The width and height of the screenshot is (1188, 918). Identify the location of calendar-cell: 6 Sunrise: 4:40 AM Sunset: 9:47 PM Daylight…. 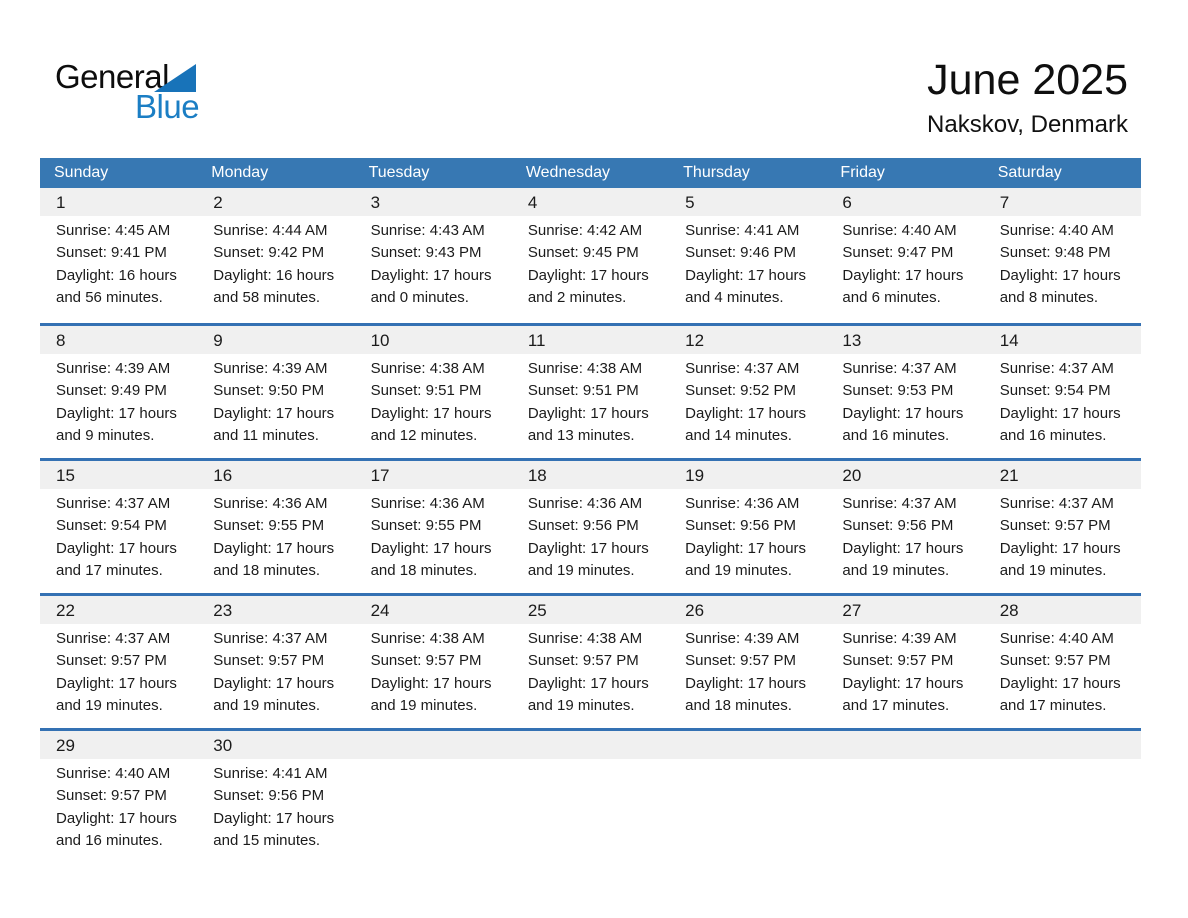
(905, 255).